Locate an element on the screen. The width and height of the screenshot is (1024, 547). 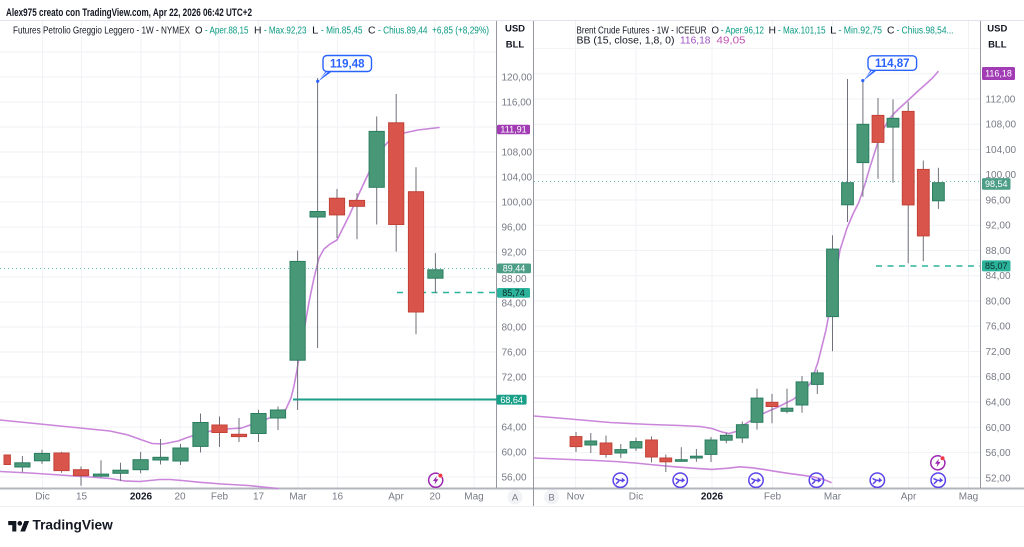
svg-text: 119,48 is located at coordinates (347, 65).